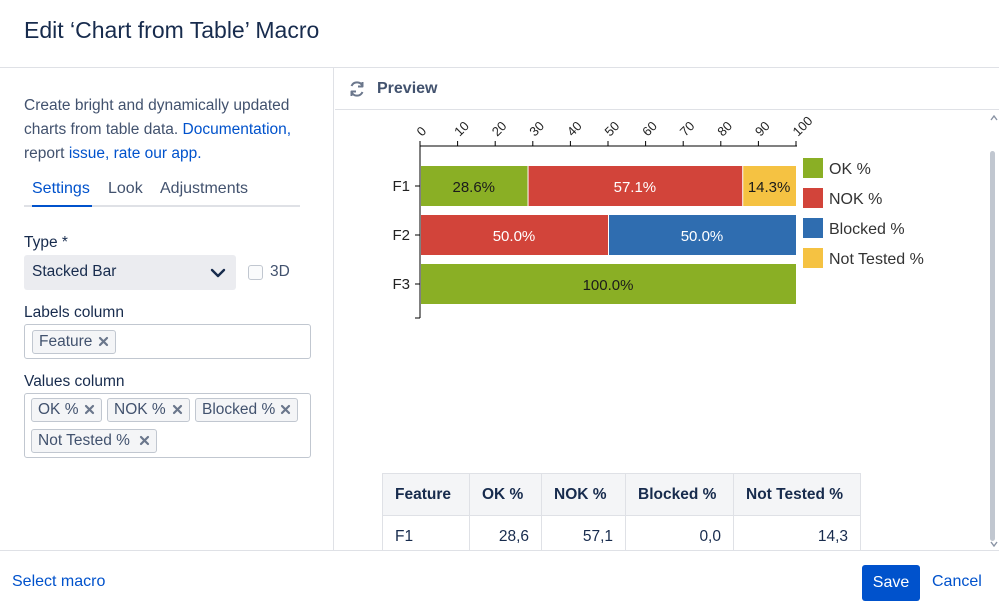 This screenshot has height=607, width=999. Describe the element at coordinates (74, 312) in the screenshot. I see `labels-column-label: Labels column` at that location.